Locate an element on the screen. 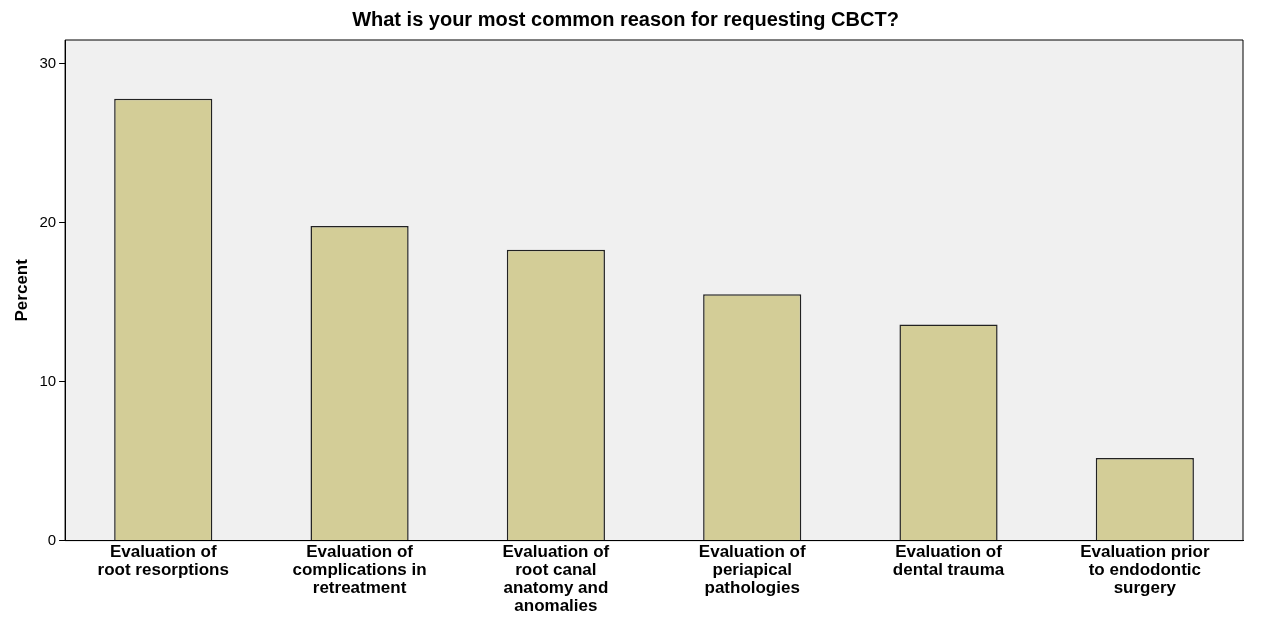 The image size is (1271, 626). x-tick-label: Evaluation of dental trauma is located at coordinates (948, 561).